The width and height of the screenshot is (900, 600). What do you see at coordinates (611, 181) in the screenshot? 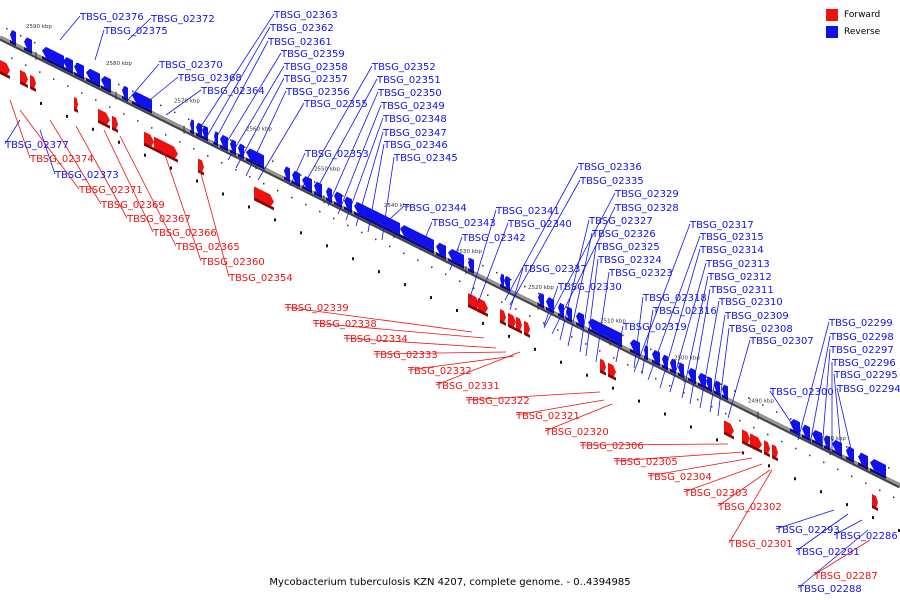
I see `reverse-gene-label: TBSG_02335` at bounding box center [611, 181].